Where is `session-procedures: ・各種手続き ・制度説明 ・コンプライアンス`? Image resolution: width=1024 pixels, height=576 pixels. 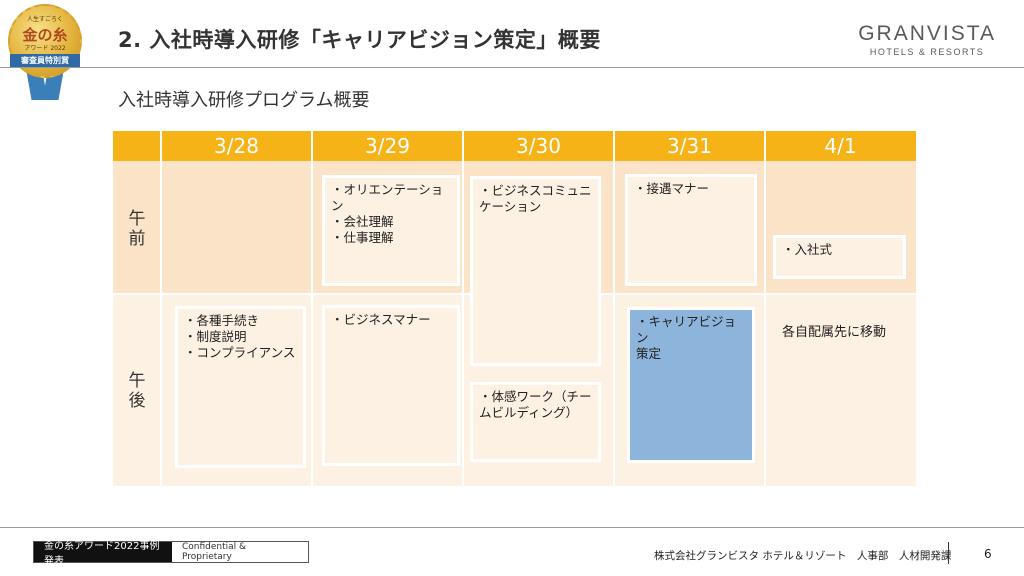 session-procedures: ・各種手続き ・制度説明 ・コンプライアンス is located at coordinates (240, 387).